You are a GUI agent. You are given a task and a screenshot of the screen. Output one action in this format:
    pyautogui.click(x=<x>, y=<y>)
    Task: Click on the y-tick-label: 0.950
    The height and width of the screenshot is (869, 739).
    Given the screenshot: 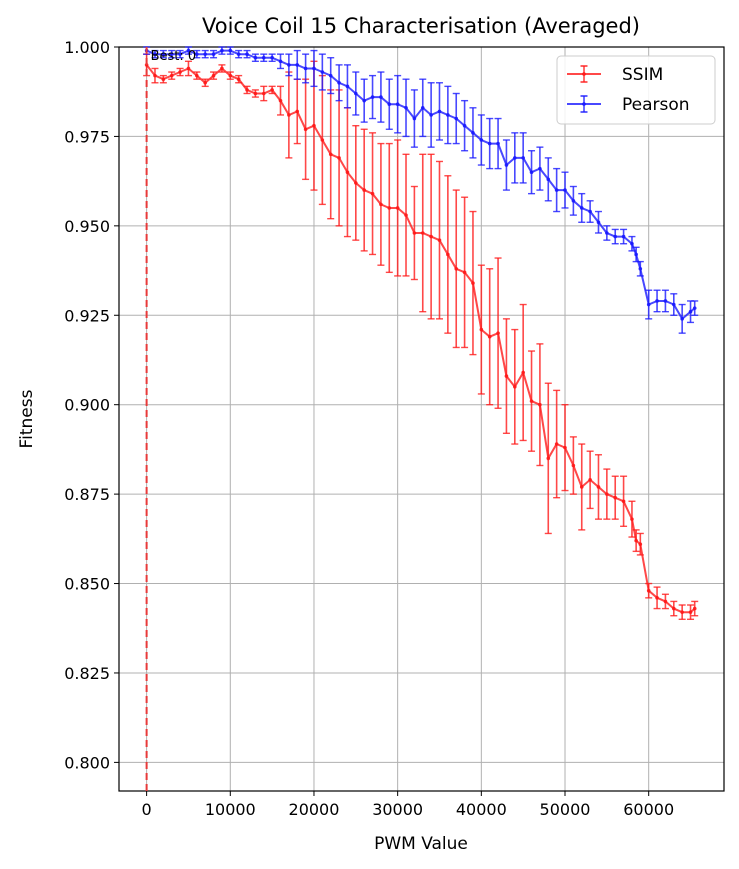 What is the action you would take?
    pyautogui.click(x=87, y=226)
    